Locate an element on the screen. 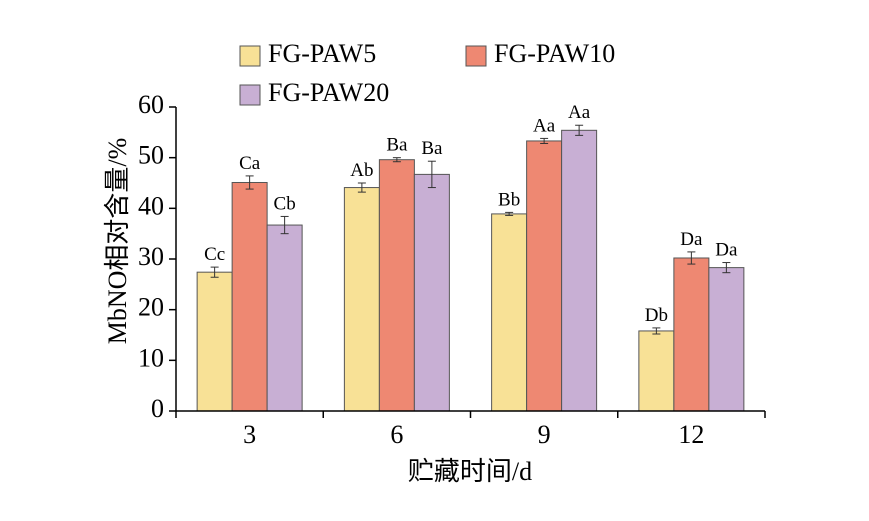 Image resolution: width=869 pixels, height=521 pixels. legend-swatch-FG-PAW5 is located at coordinates (250, 56).